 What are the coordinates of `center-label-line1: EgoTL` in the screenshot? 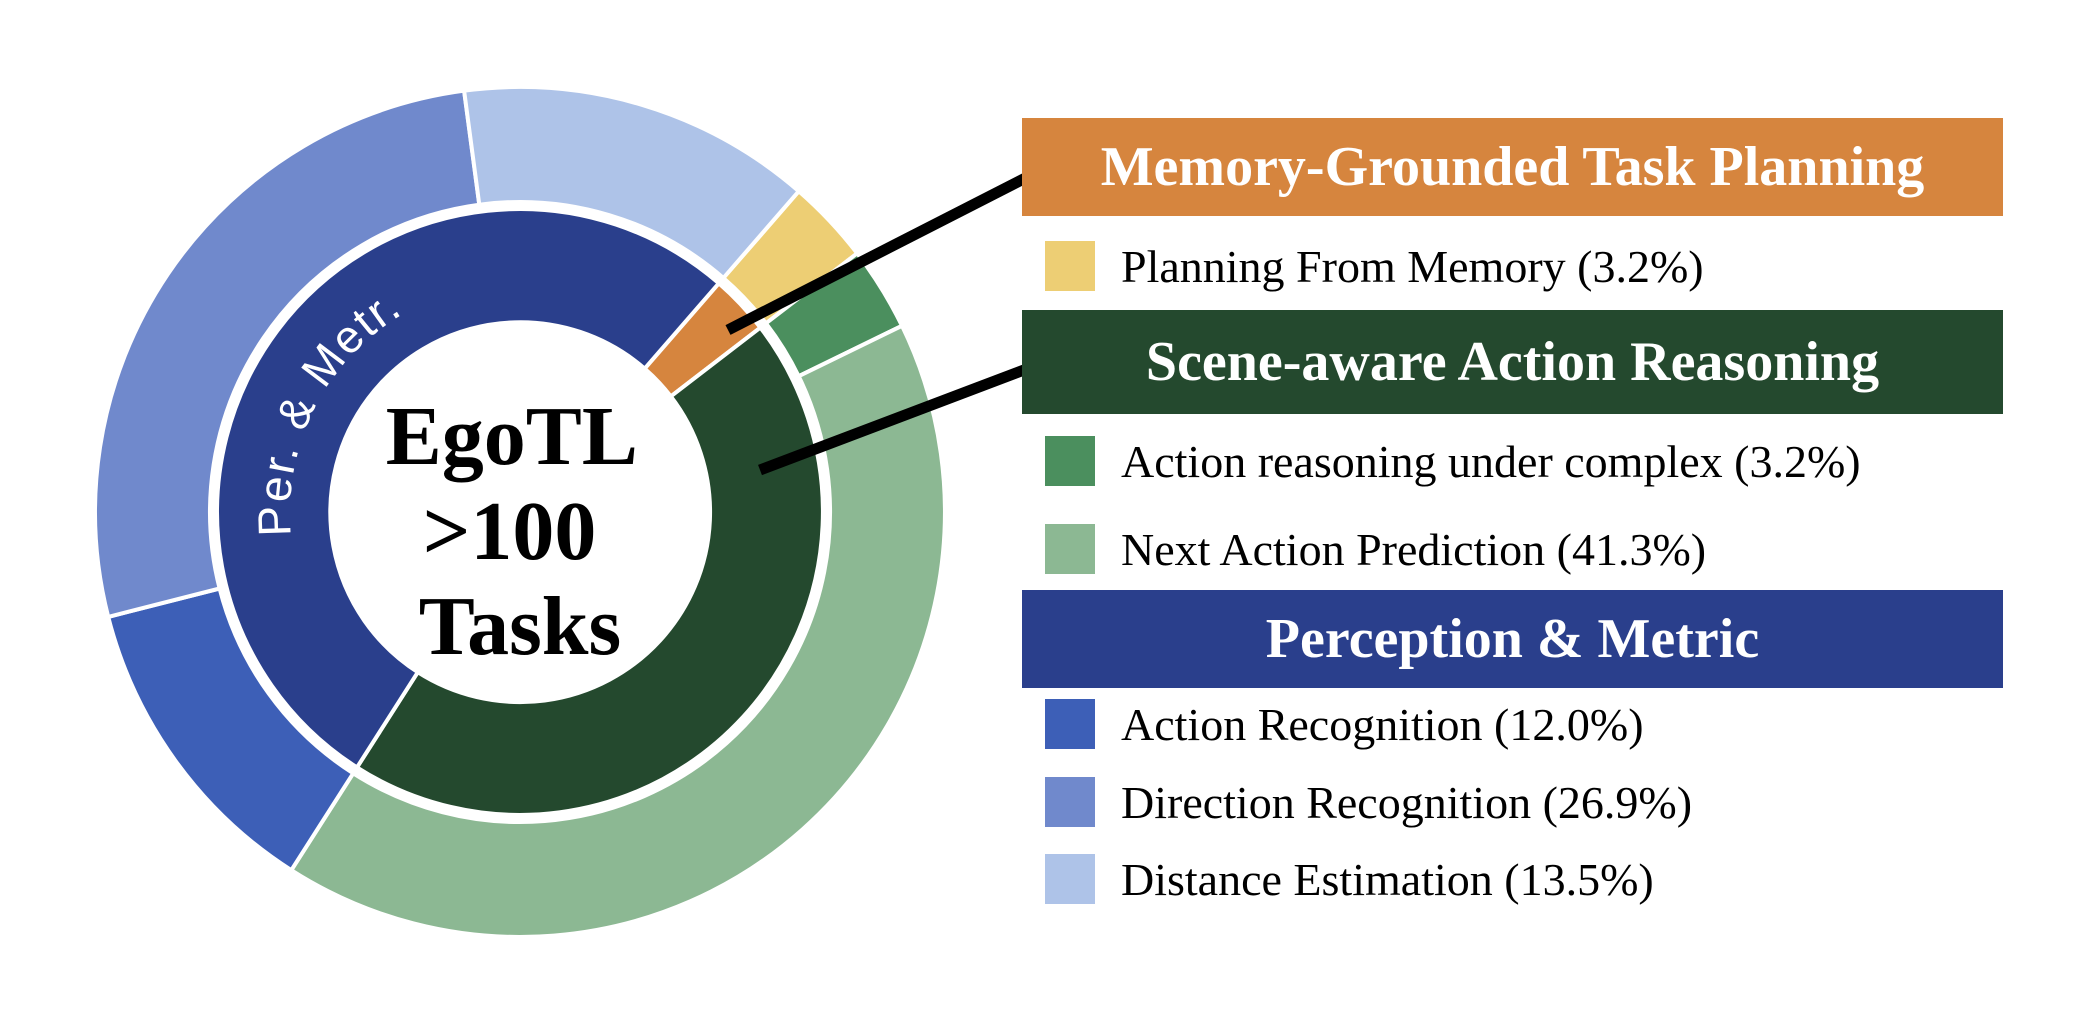 It's located at (510, 436).